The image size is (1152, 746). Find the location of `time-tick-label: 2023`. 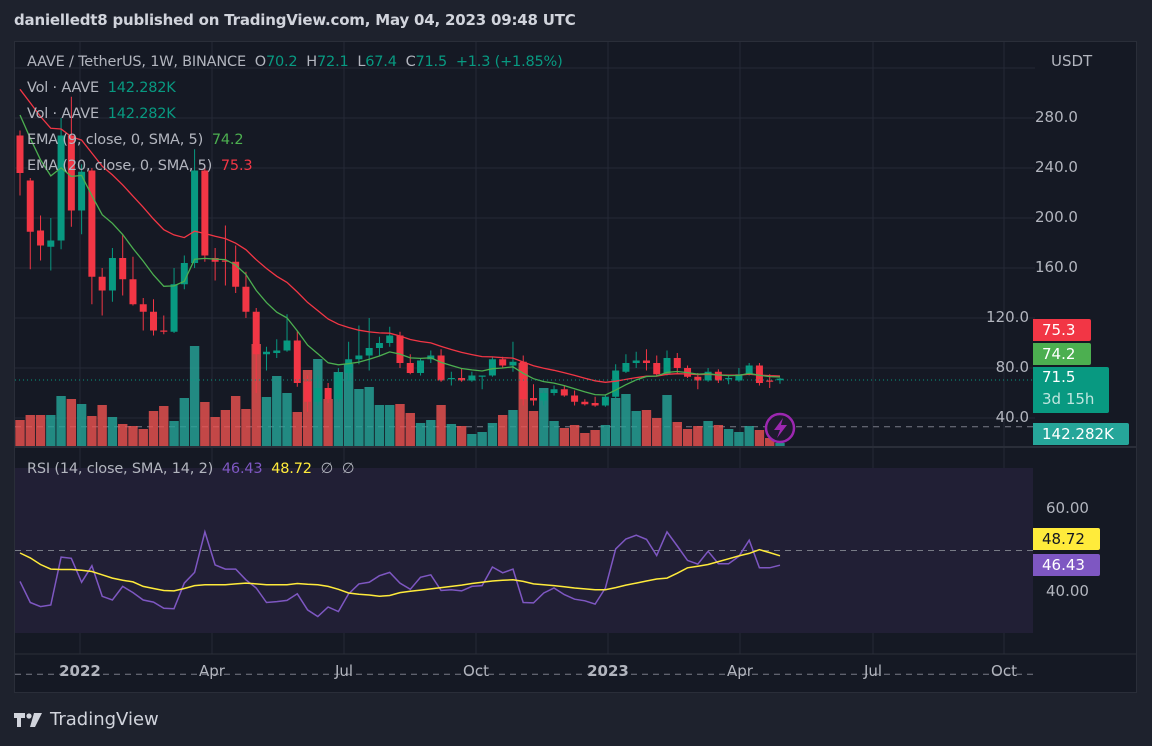

time-tick-label: 2023 is located at coordinates (608, 671).